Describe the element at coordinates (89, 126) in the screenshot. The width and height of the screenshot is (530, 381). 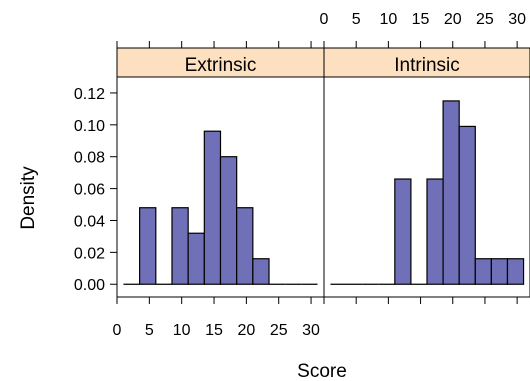
I see `y-tick-label: 0.10` at that location.